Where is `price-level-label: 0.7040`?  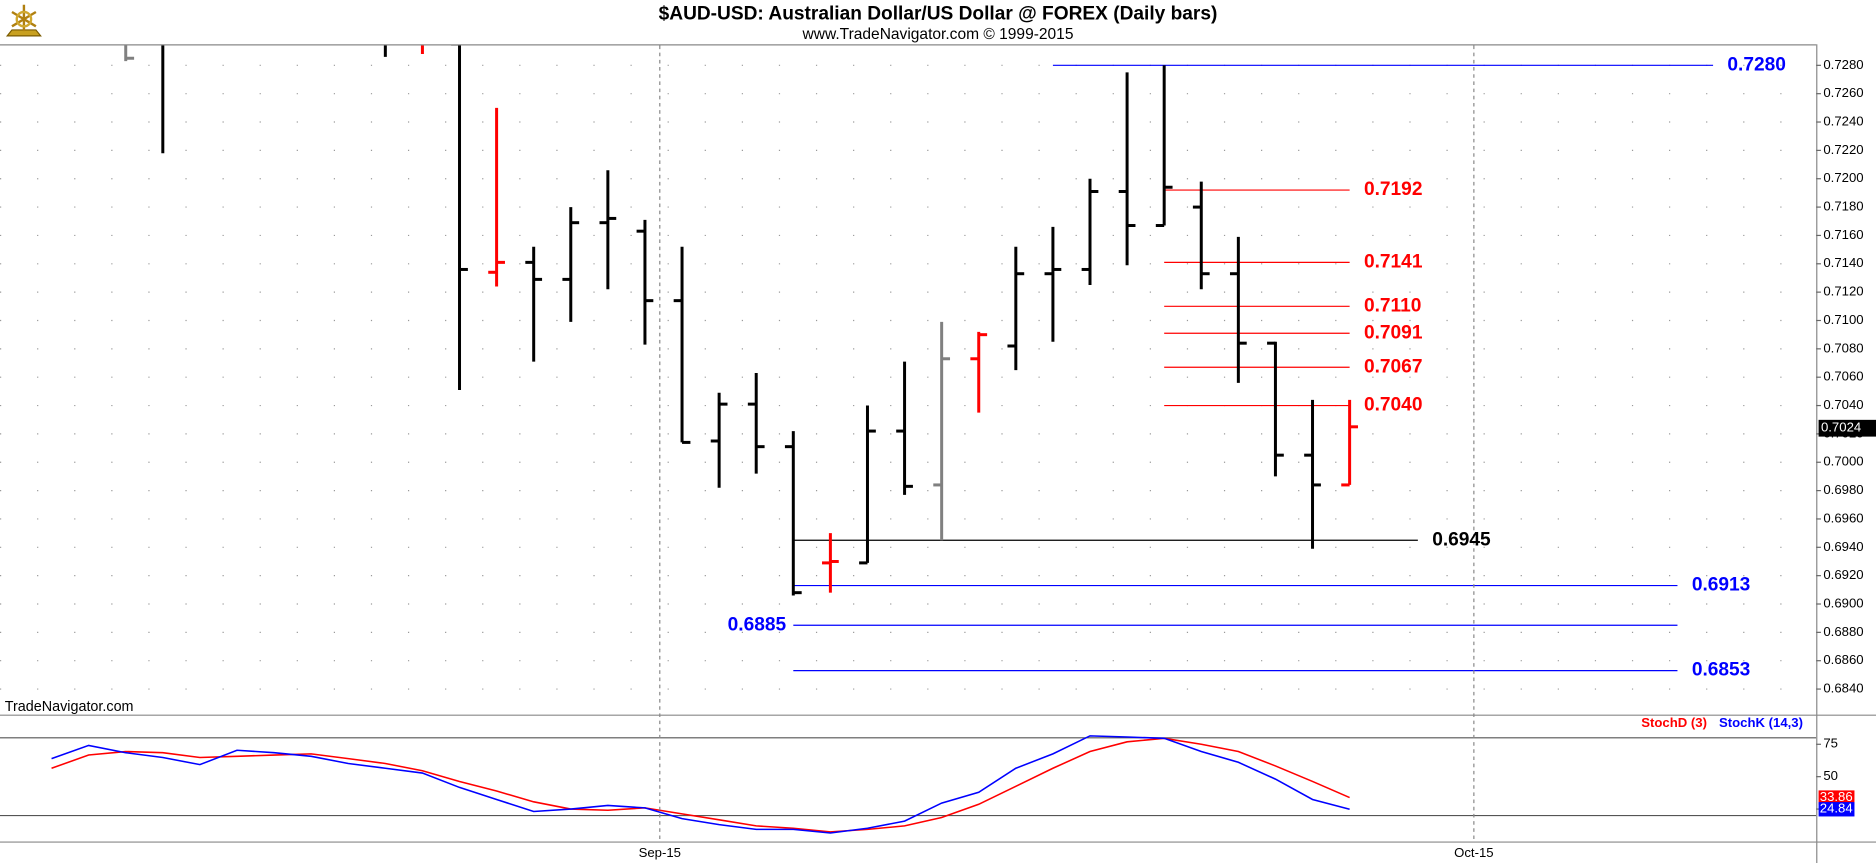
price-level-label: 0.7040 is located at coordinates (1393, 405).